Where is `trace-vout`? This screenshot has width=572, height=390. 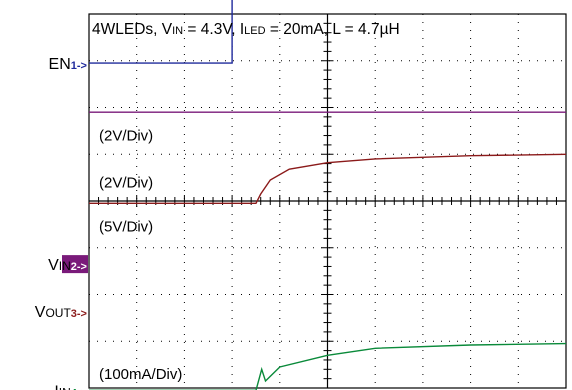 trace-vout is located at coordinates (328, 179).